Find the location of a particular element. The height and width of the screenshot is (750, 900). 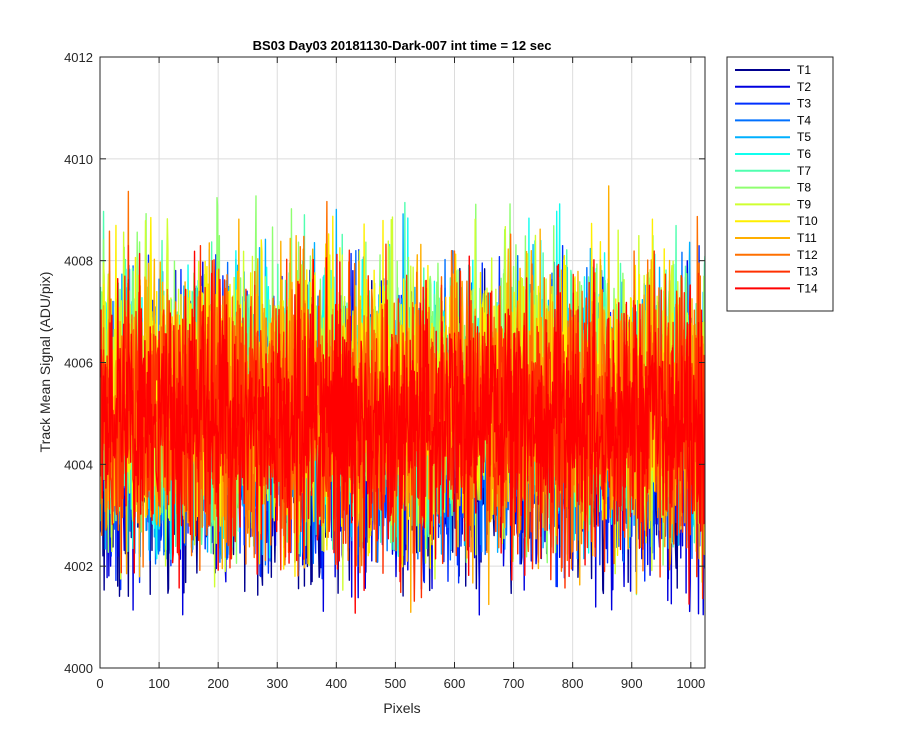

x-tick-label: 200 is located at coordinates (218, 683).